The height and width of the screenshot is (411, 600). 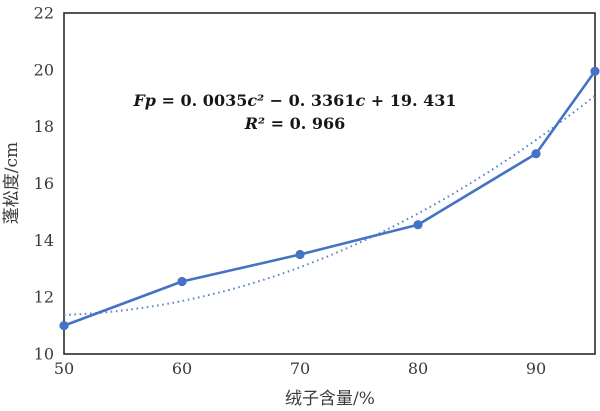 What do you see at coordinates (144, 100) in the screenshot?
I see `equation-variable: Fp` at bounding box center [144, 100].